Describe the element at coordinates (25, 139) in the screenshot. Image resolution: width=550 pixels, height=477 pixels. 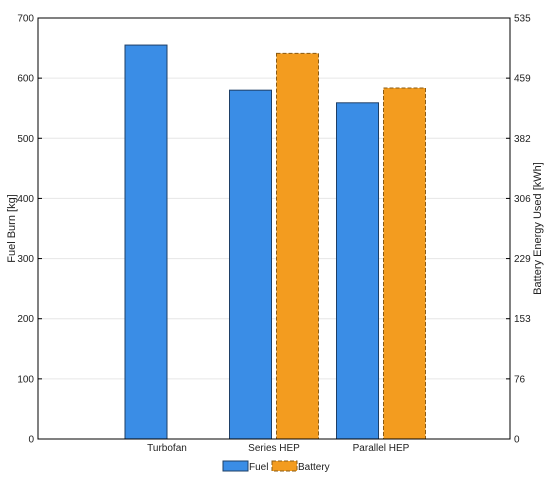
I see `y-tick-label-left: 500` at that location.